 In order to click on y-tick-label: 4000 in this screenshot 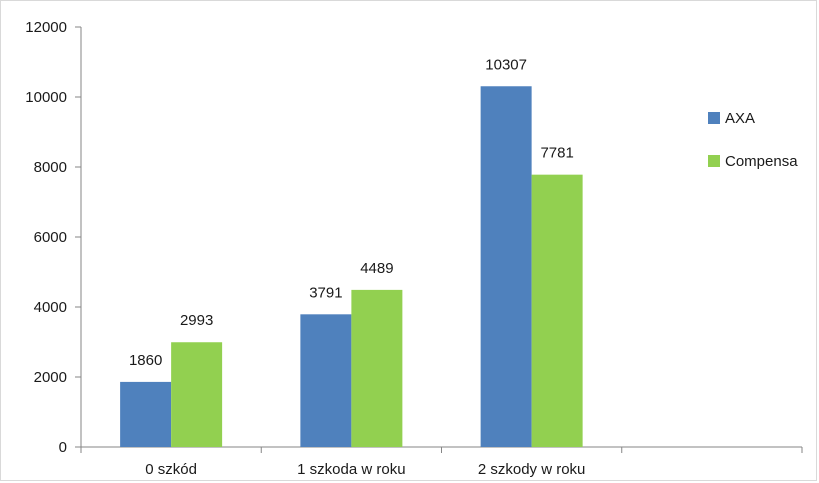, I will do `click(50, 307)`.